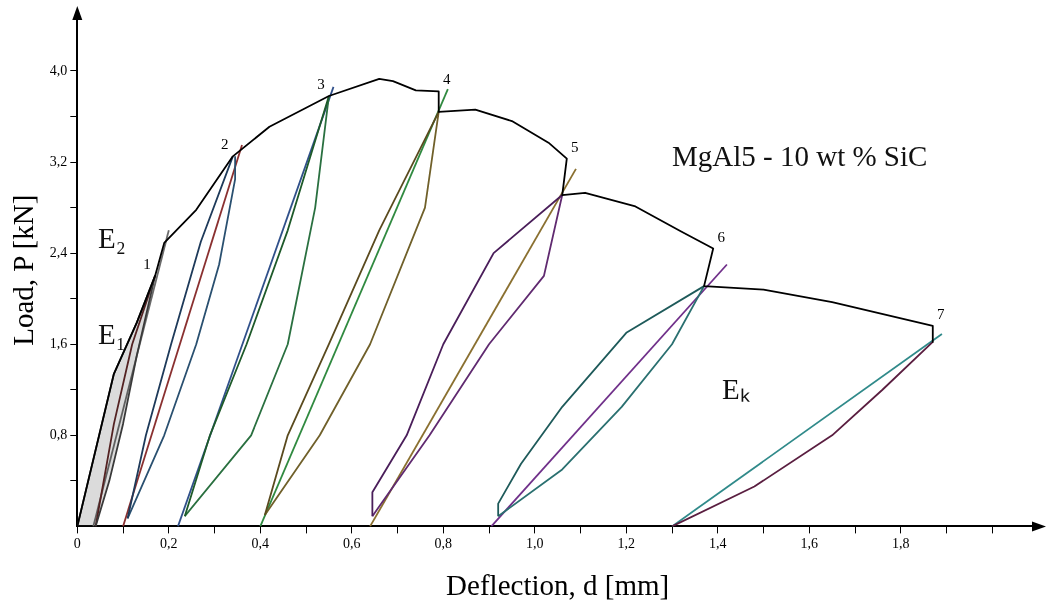  What do you see at coordinates (575, 146) in the screenshot?
I see `annotation: 5` at bounding box center [575, 146].